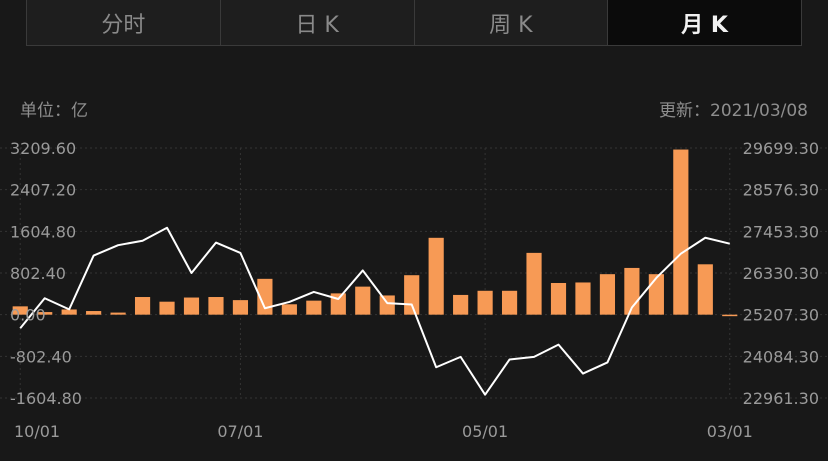 This screenshot has width=828, height=461. I want to click on right-axis-tick-label: 24084.30, so click(781, 356).